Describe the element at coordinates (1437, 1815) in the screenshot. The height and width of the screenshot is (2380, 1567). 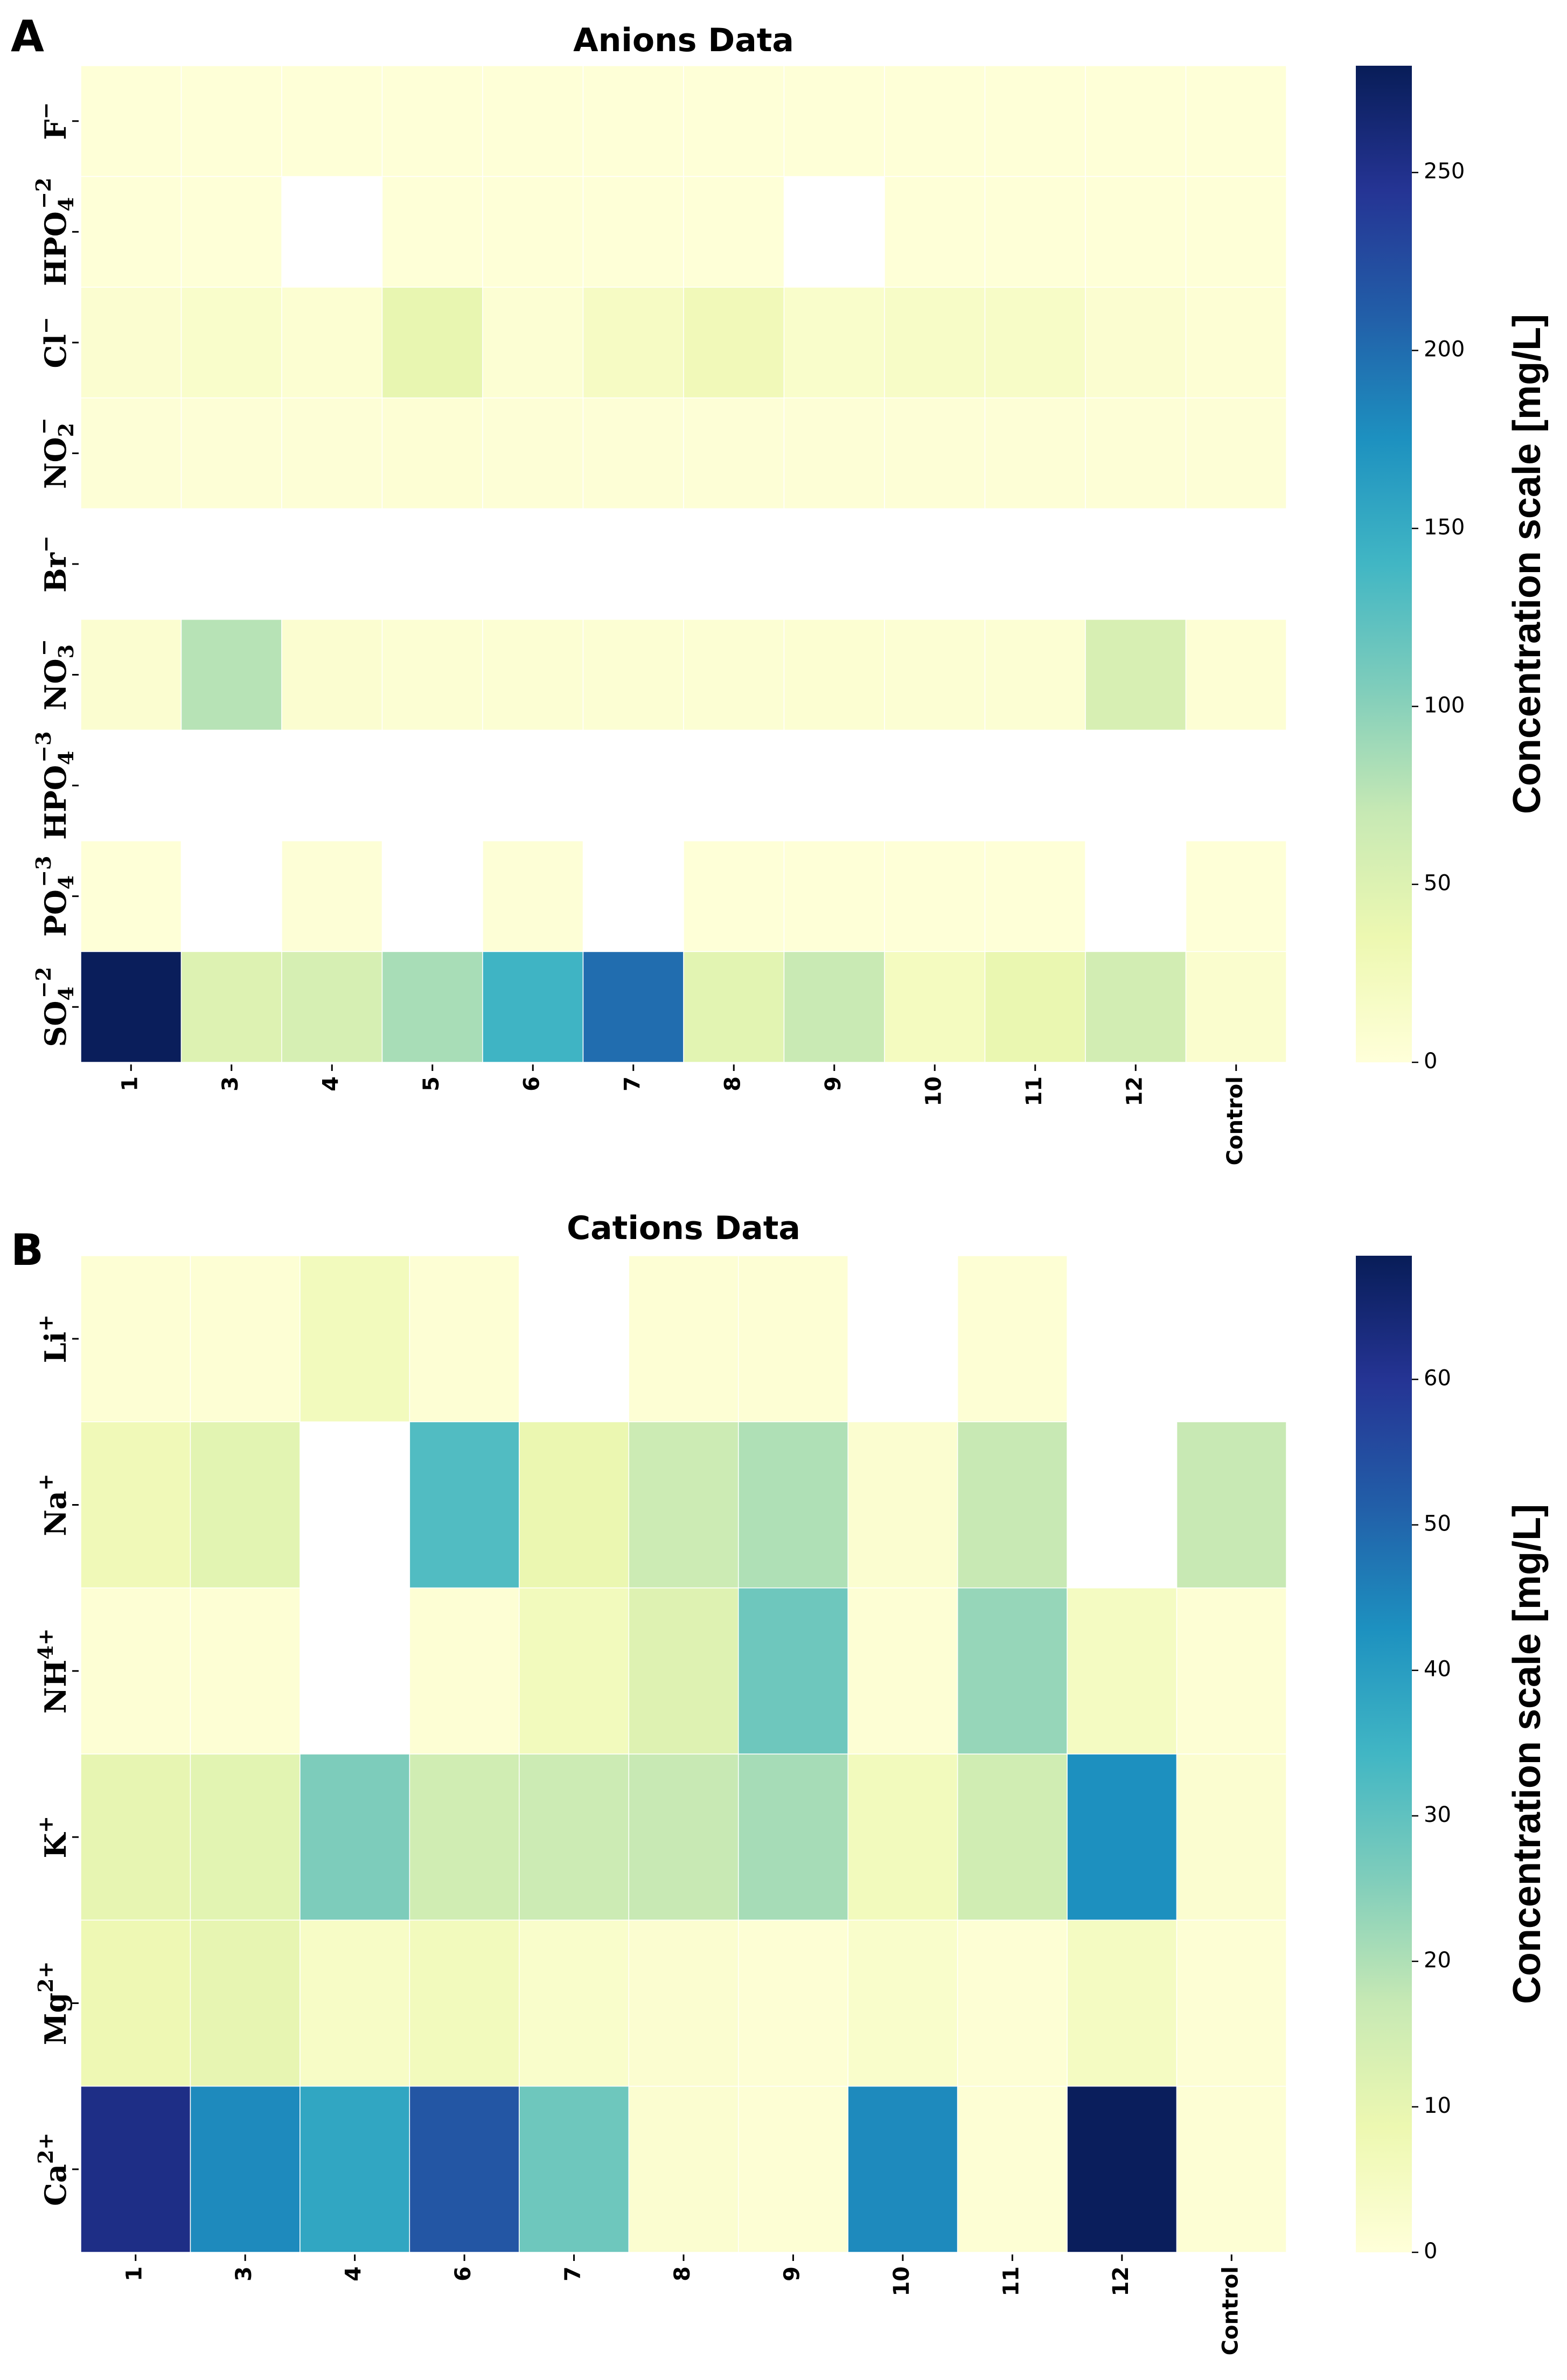
I see `colorbar-tick-label: 30` at that location.